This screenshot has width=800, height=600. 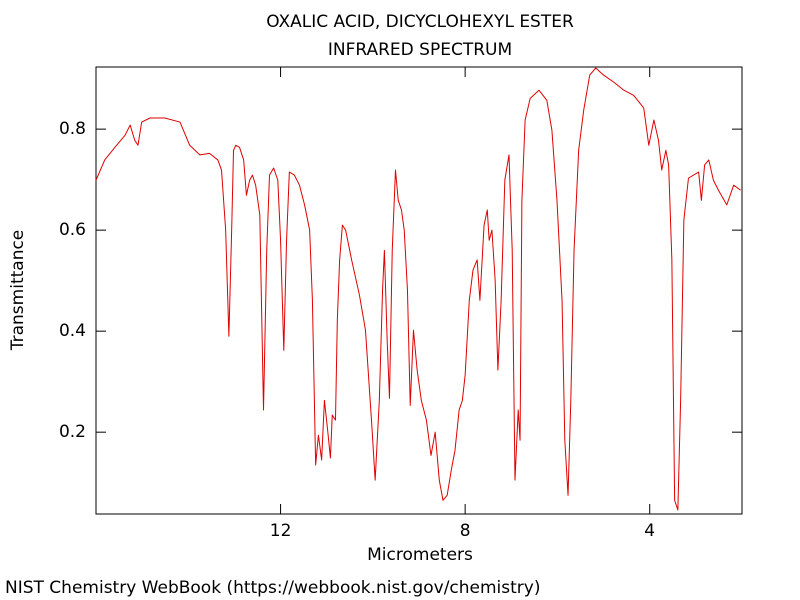 What do you see at coordinates (420, 50) in the screenshot?
I see `chart-subtitle: INFRARED SPECTRUM` at bounding box center [420, 50].